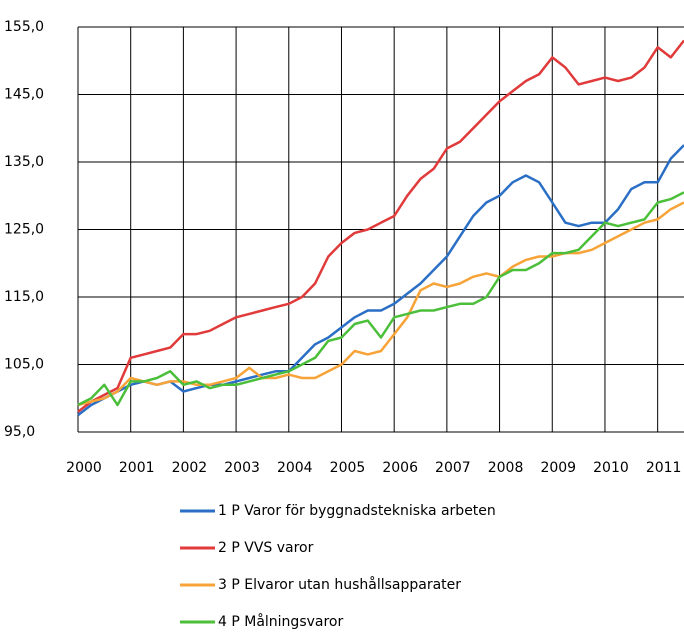  Describe the element at coordinates (295, 468) in the screenshot. I see `x-tick-label: 2004` at that location.